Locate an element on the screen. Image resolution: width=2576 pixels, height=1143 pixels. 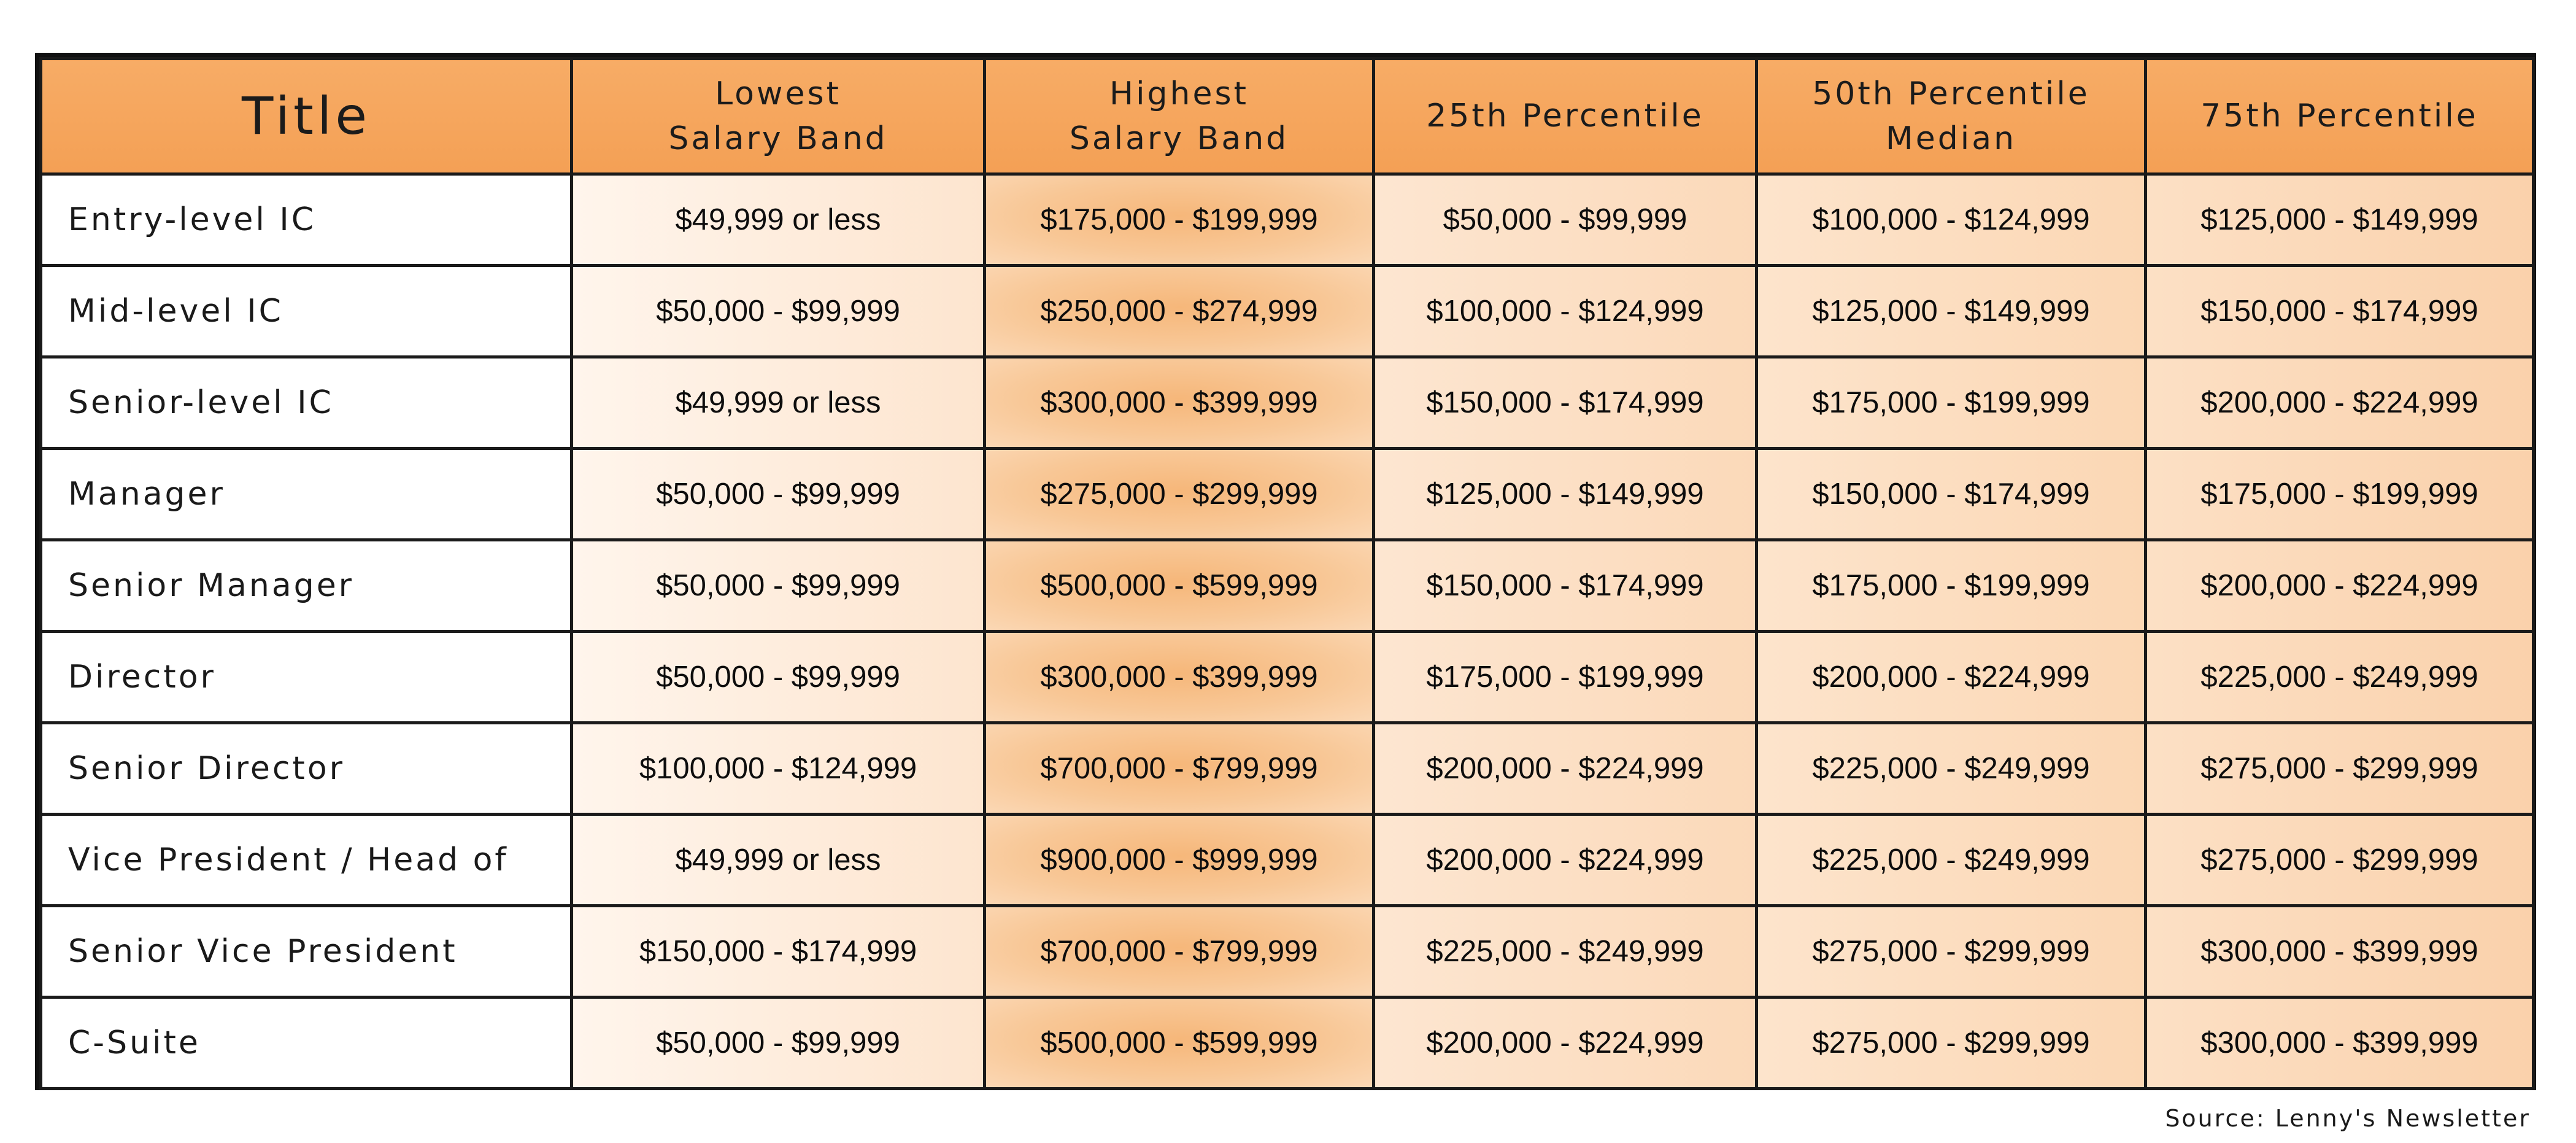
cell-p75: $225,000 - $249,999 is located at coordinates (2339, 677).